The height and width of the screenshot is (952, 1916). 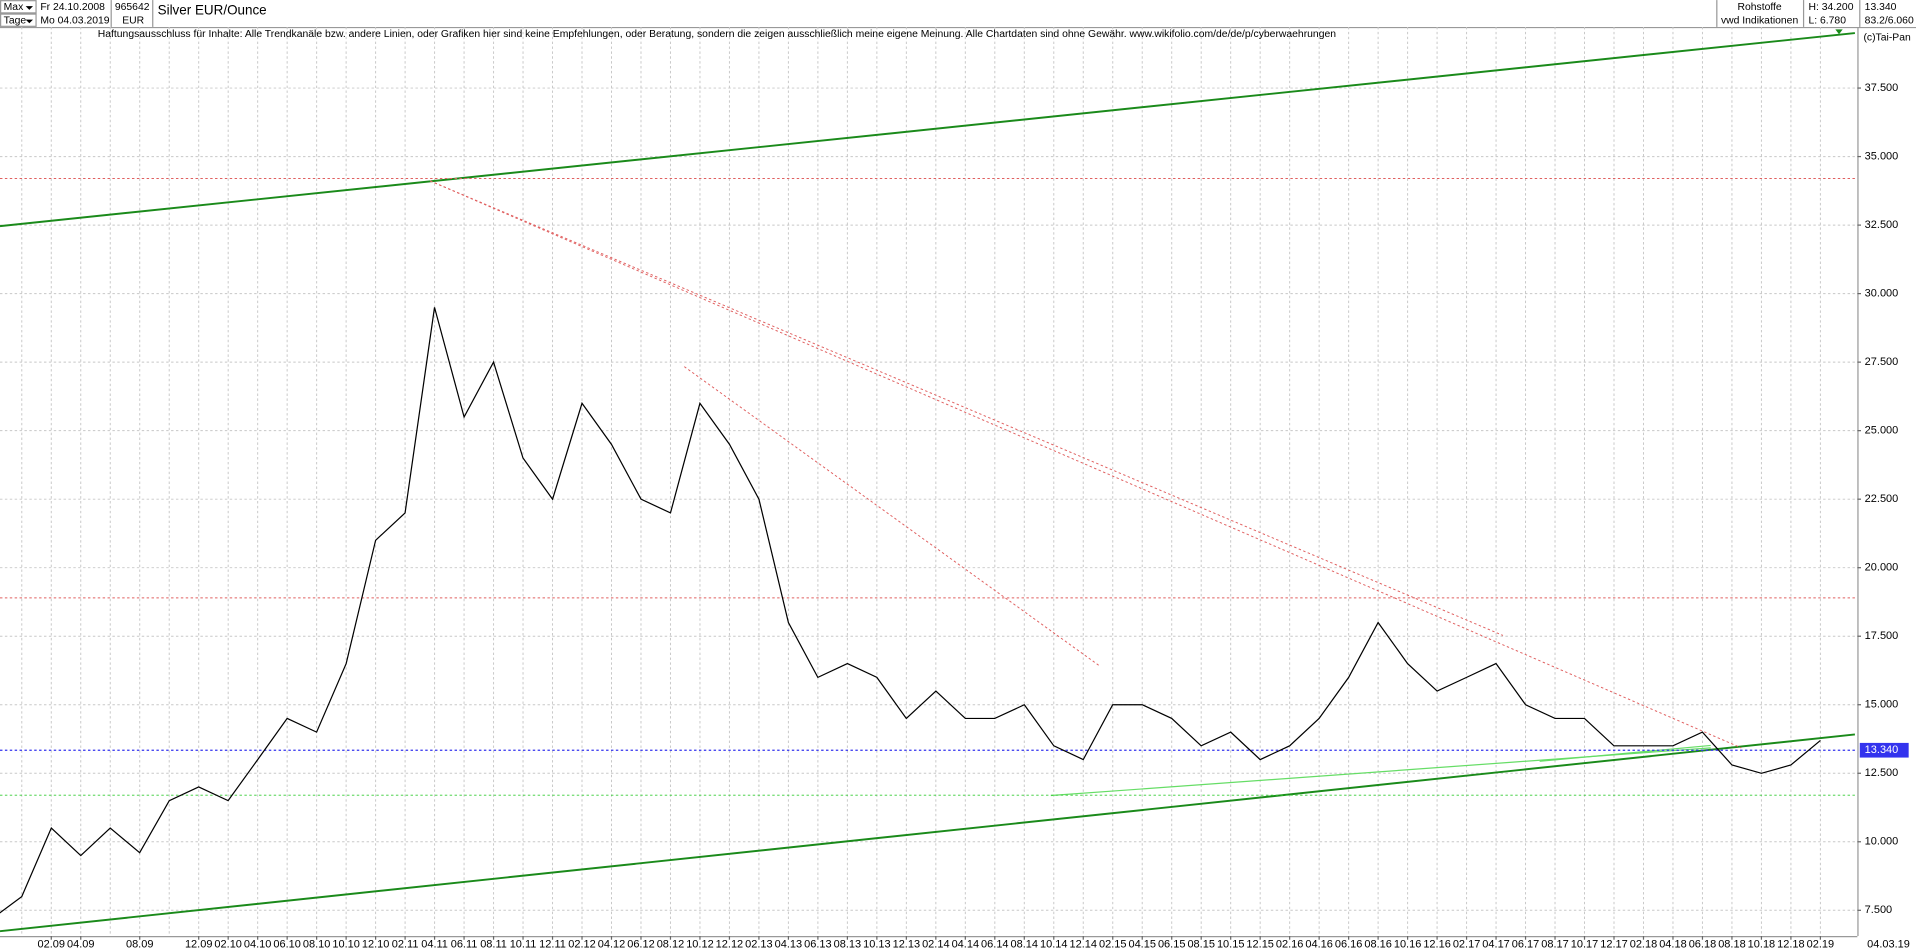 I want to click on x-tick-label: 02.19, so click(x=1821, y=945).